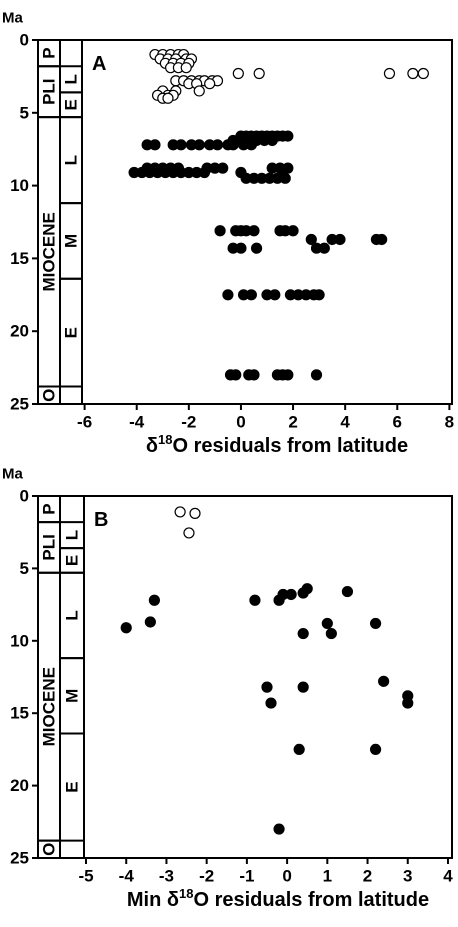 This screenshot has height=927, width=458. Describe the element at coordinates (311, 900) in the screenshot. I see `x-axis-label-part: O residuals from latitude` at that location.